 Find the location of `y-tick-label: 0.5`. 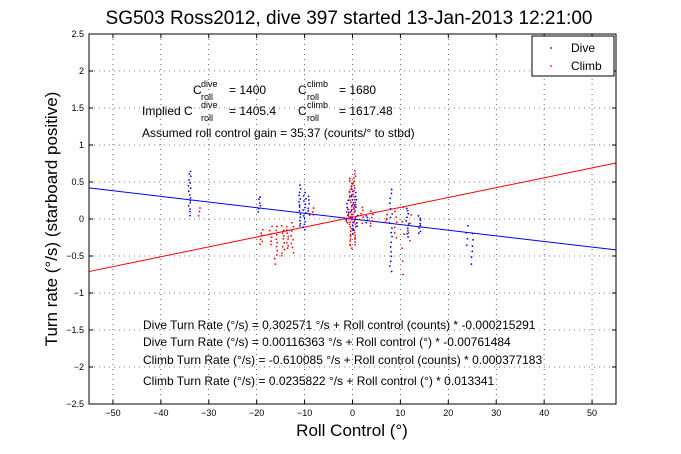

y-tick-label: 0.5 is located at coordinates (77, 182).